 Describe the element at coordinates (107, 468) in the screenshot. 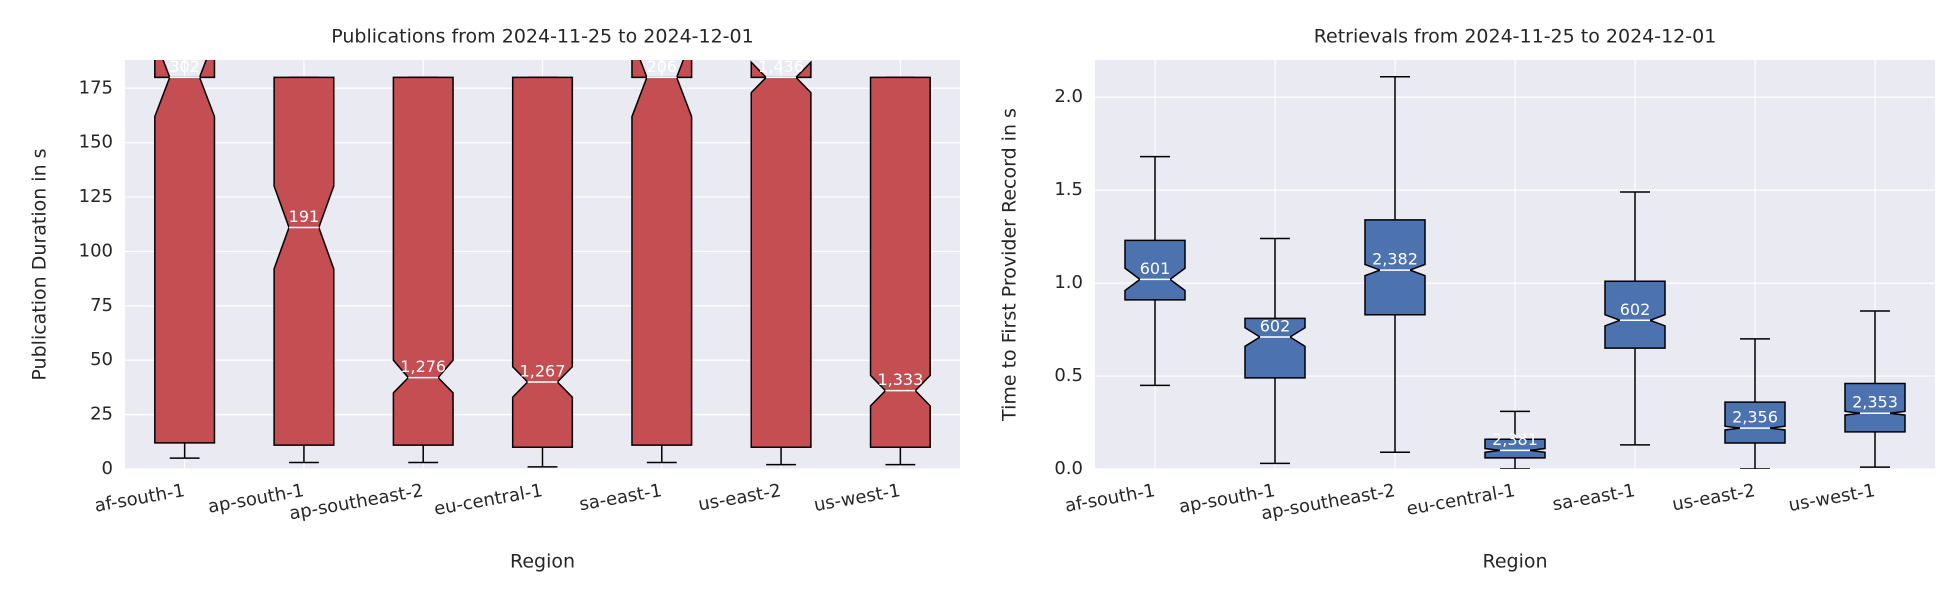

I see `y-tick-label: 0` at that location.